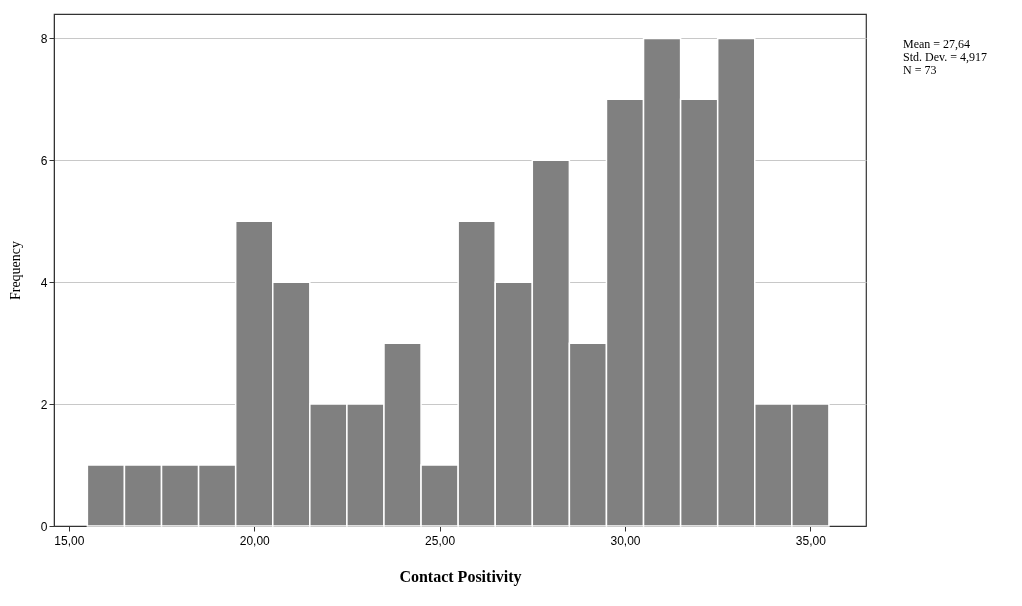 The image size is (1022, 606). What do you see at coordinates (69, 540) in the screenshot?
I see `x-tick-label: 15,00` at bounding box center [69, 540].